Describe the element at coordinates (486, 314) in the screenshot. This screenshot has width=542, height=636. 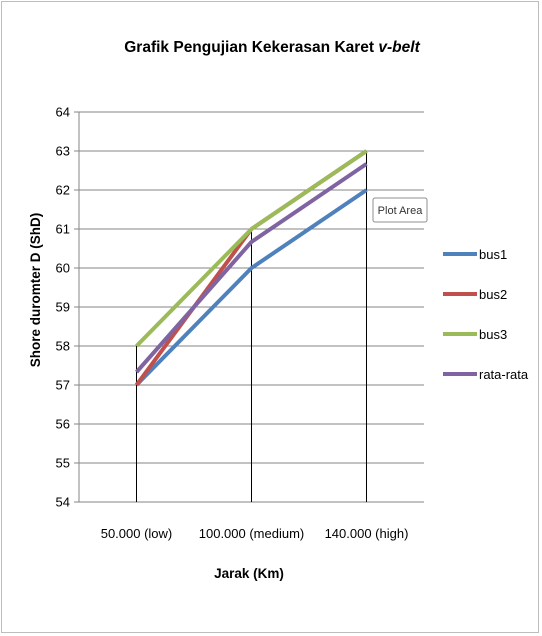
I see `legend: bus1 bus2 bus3 rata-rata` at that location.